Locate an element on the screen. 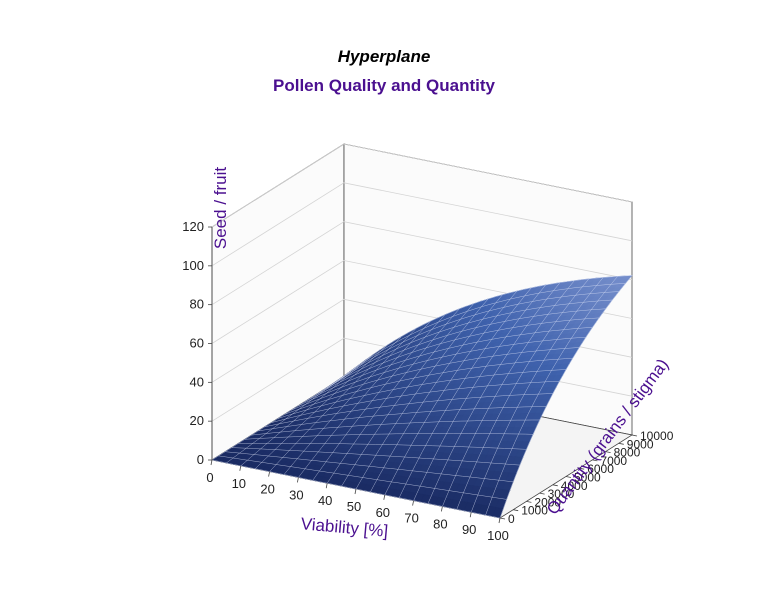 The image size is (768, 590). y-tick-label: 9000 is located at coordinates (640, 444).